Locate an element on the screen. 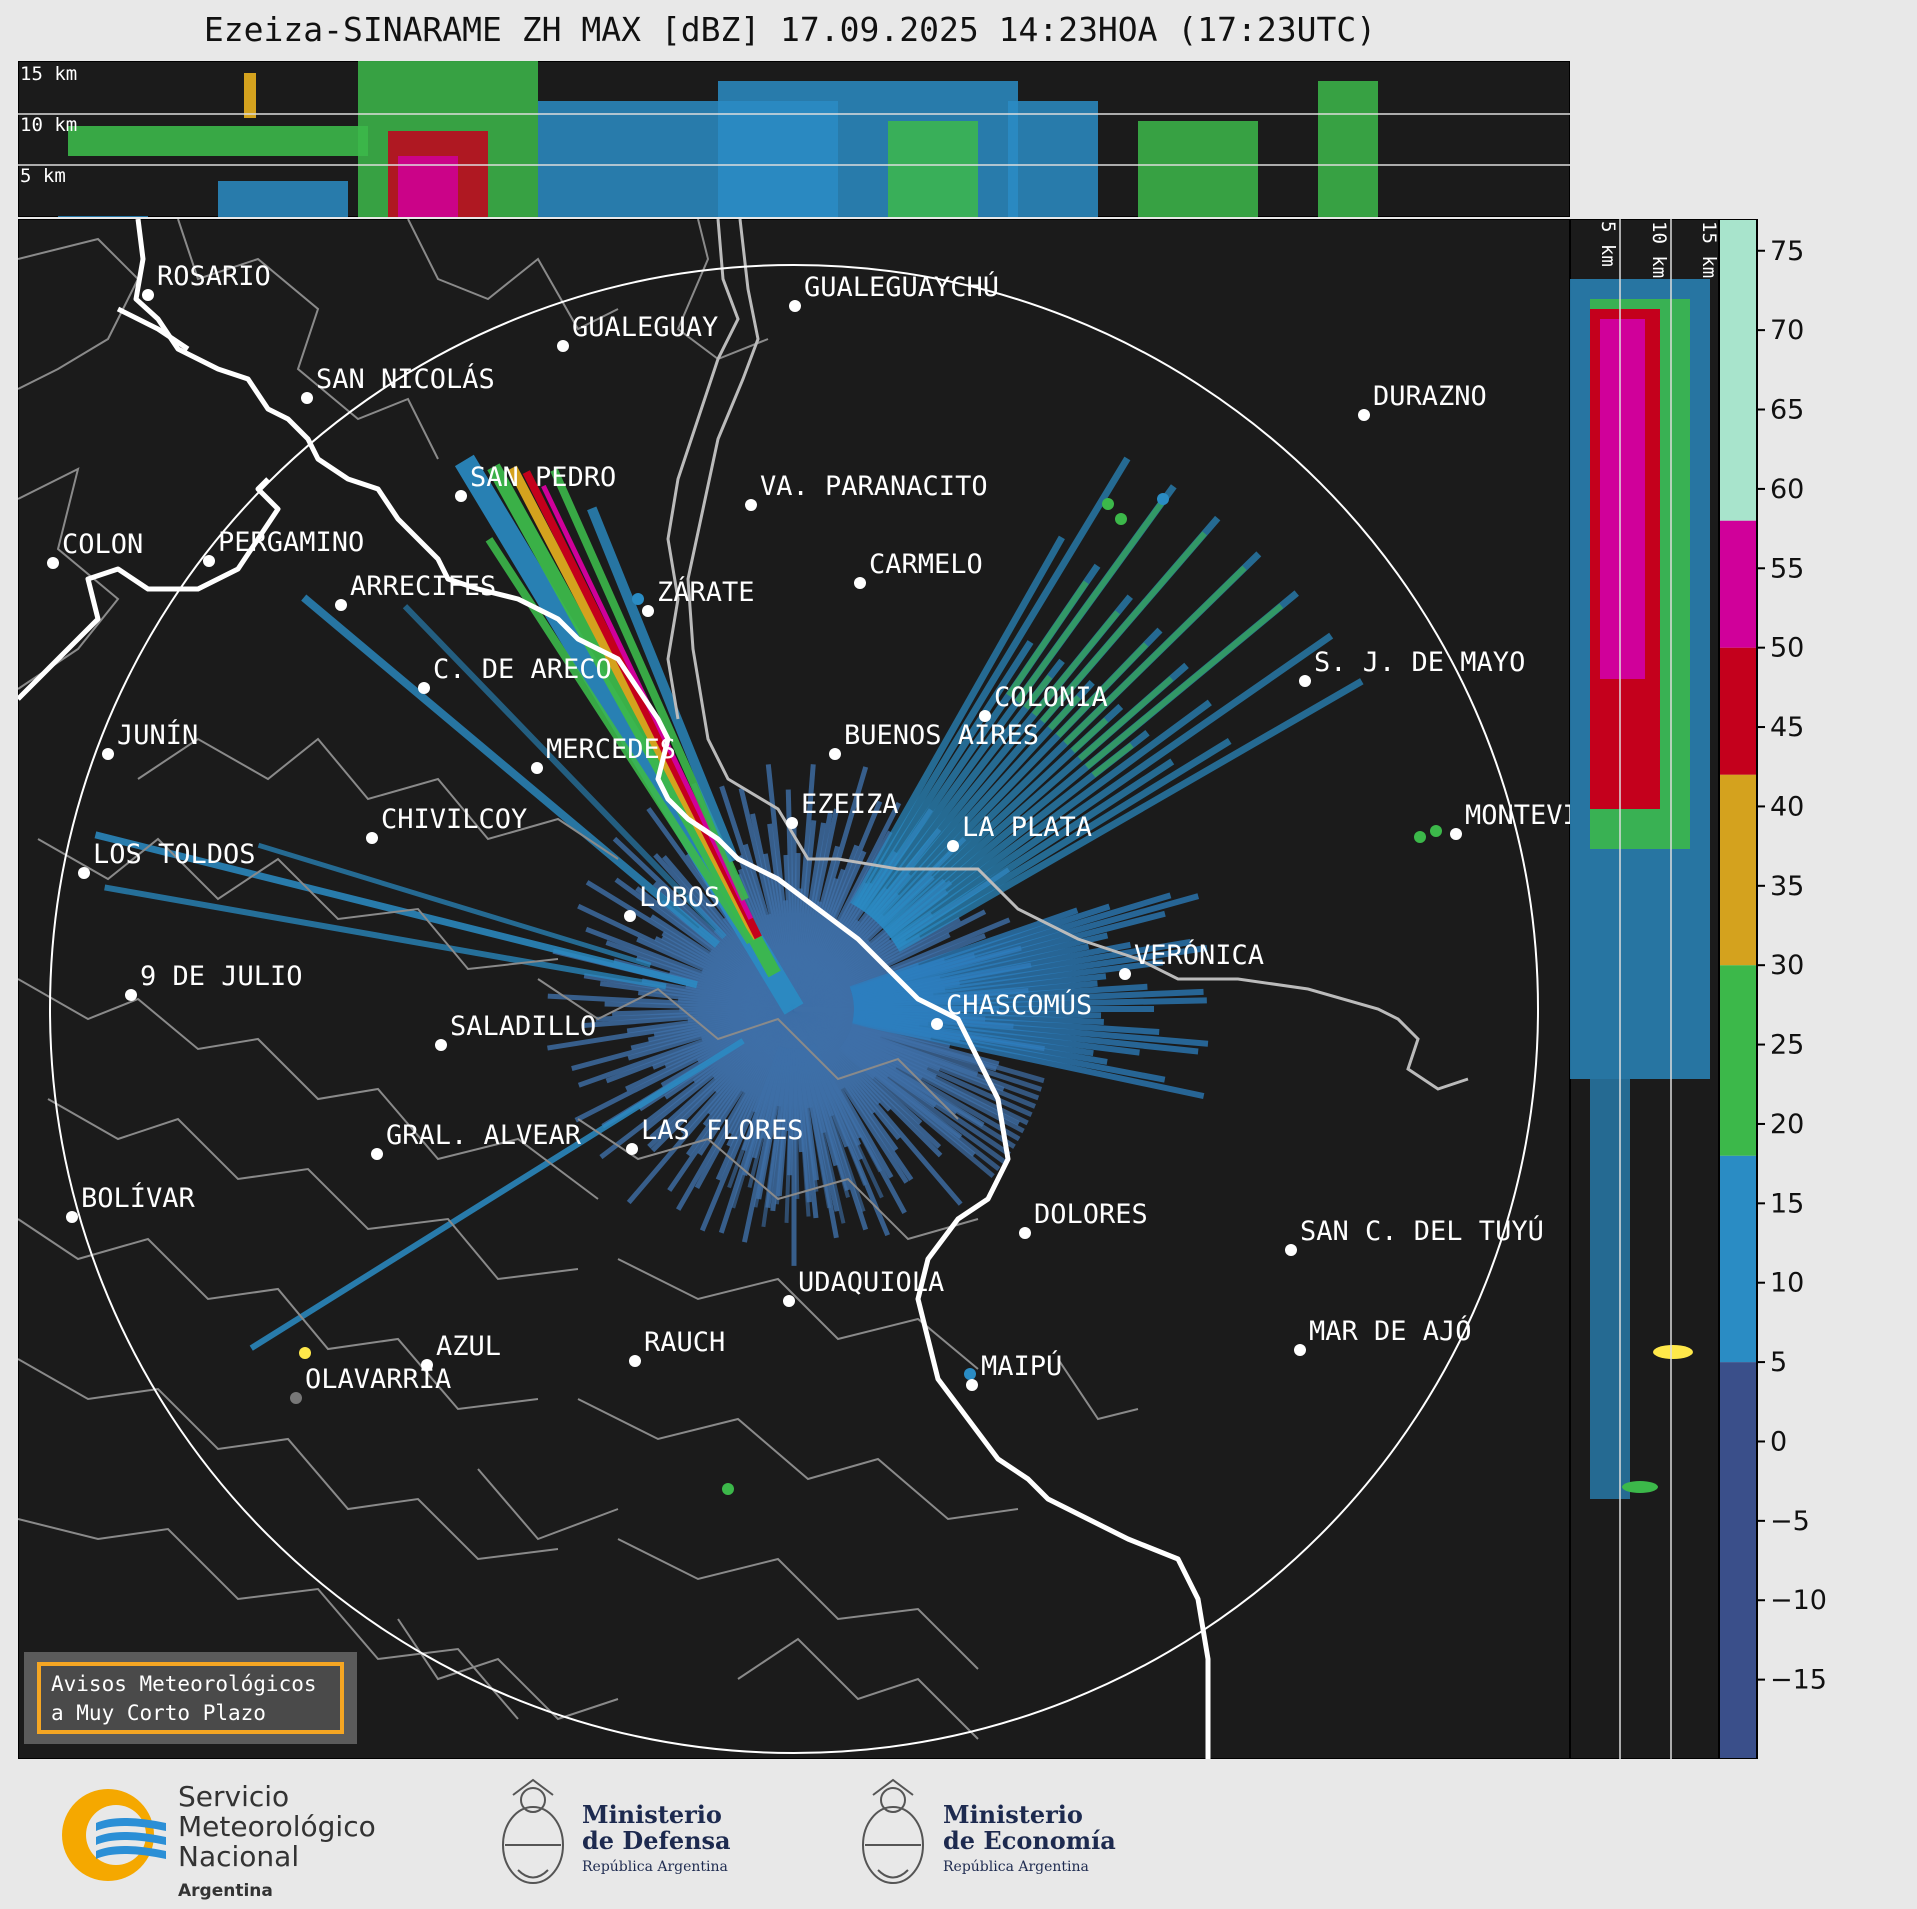 The width and height of the screenshot is (1917, 1909). top-cross-section: 15 km 10 km 5 km is located at coordinates (794, 139).